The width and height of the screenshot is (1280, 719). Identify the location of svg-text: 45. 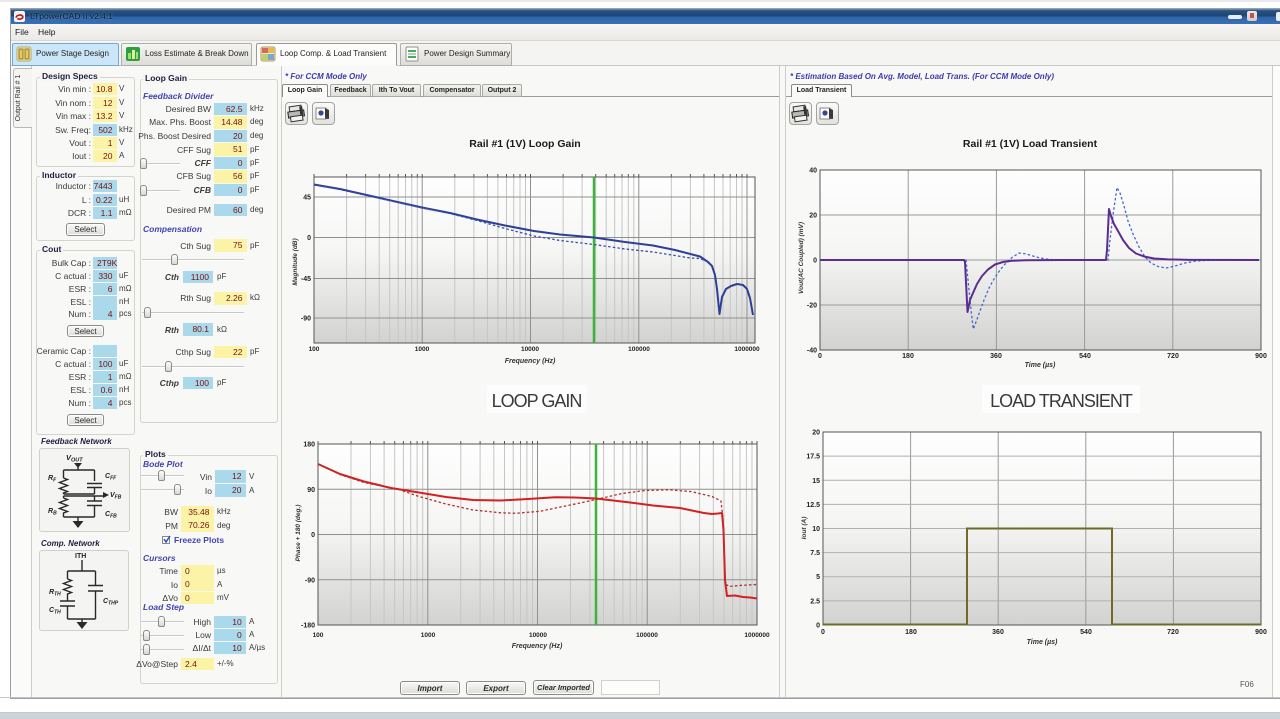
(307, 198).